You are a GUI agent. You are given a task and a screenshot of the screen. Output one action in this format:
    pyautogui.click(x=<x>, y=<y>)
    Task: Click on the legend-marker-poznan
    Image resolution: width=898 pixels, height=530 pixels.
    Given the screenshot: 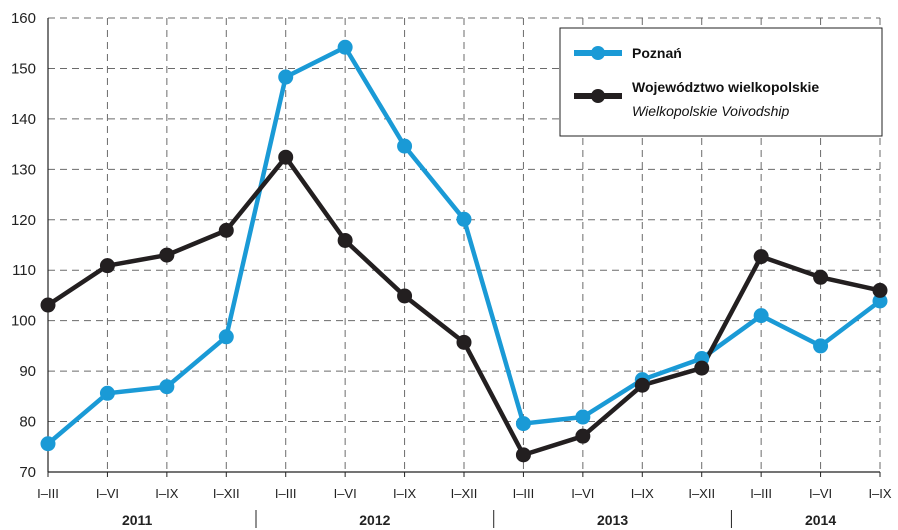 What is the action you would take?
    pyautogui.click(x=598, y=53)
    